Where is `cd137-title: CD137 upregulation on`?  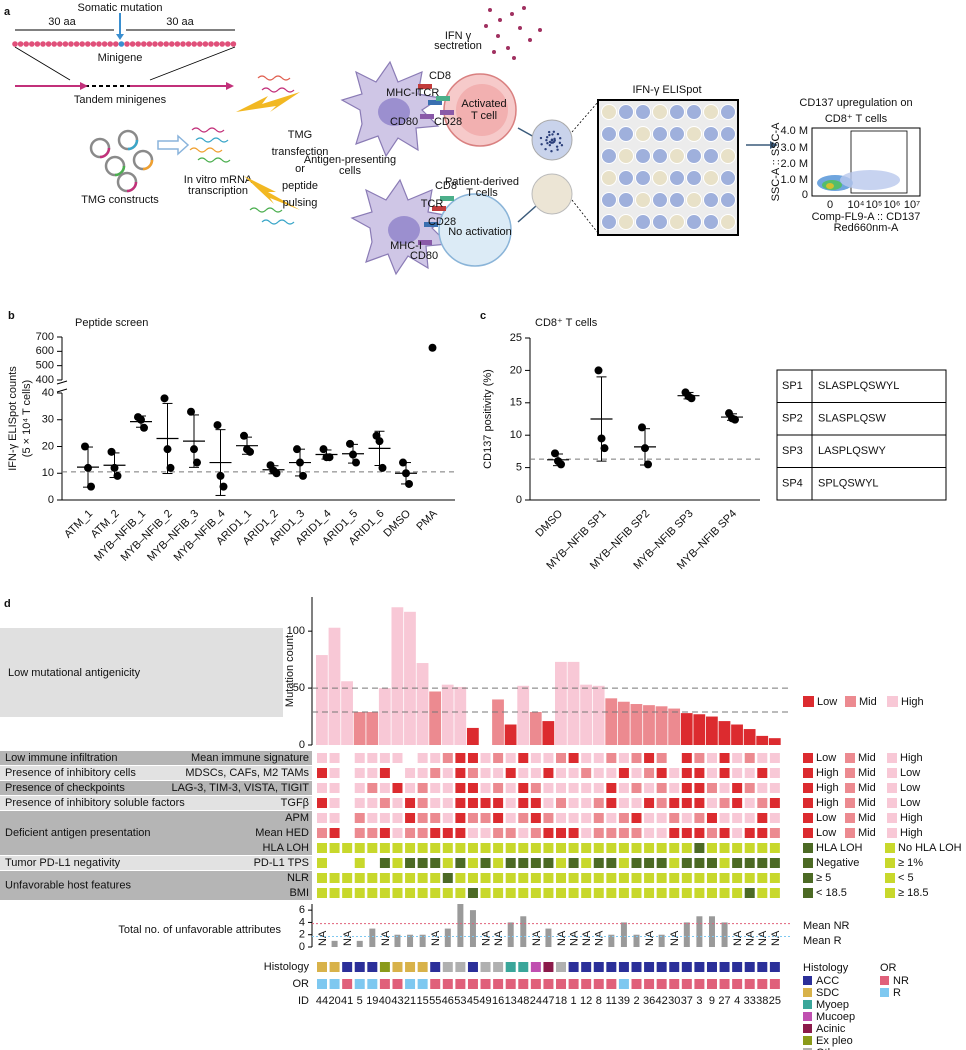
cd137-title: CD137 upregulation on is located at coordinates (855, 103).